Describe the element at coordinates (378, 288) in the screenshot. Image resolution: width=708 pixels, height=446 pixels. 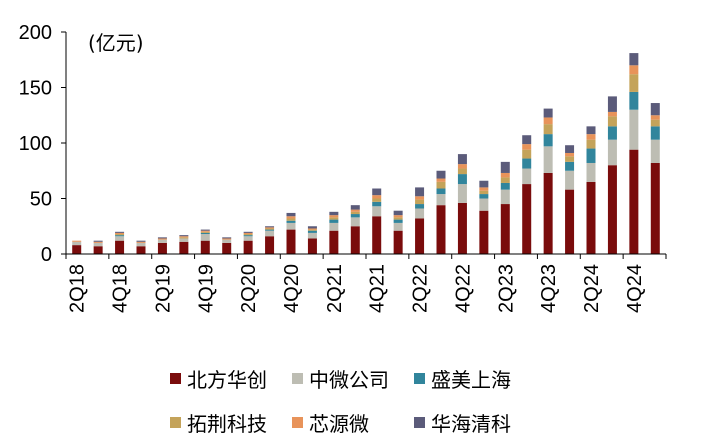
I see `x-tick-label: 4Q21` at that location.